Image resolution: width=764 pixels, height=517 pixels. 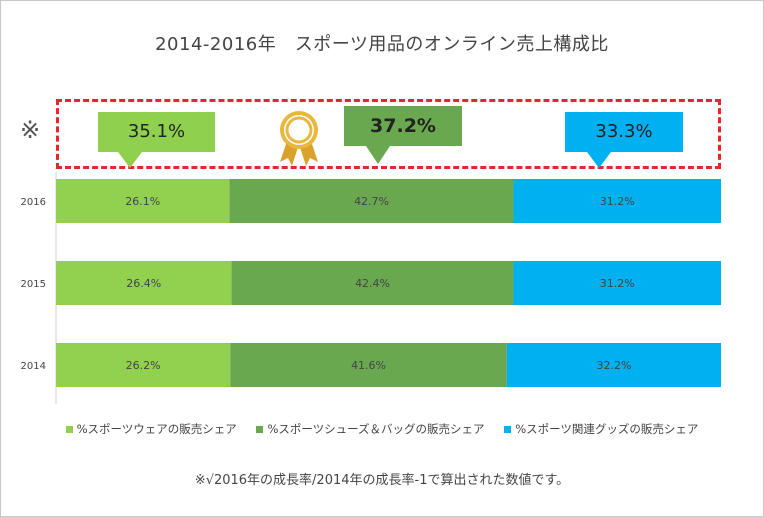 I want to click on bar-label-2015-series-2: 31.2%, so click(x=617, y=283).